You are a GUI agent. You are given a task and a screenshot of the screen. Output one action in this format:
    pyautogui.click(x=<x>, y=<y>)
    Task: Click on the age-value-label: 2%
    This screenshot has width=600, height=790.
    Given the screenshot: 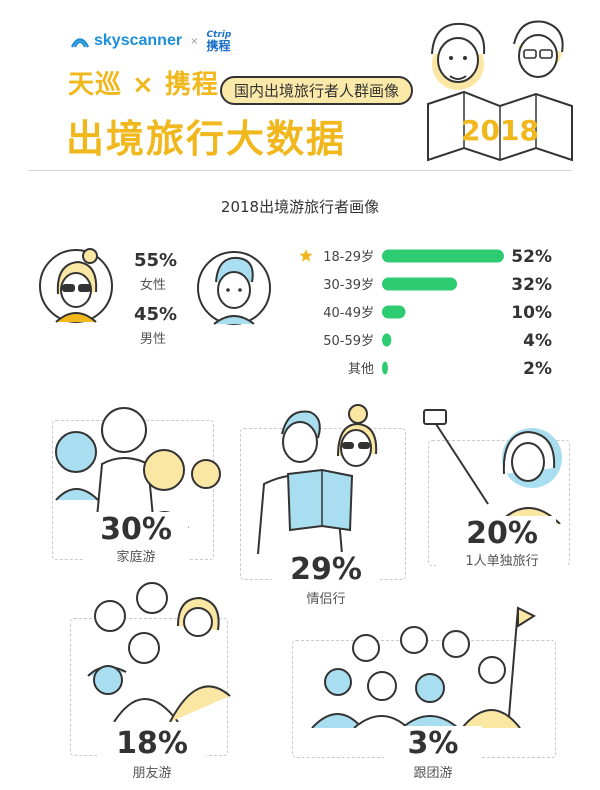 What is the action you would take?
    pyautogui.click(x=537, y=369)
    